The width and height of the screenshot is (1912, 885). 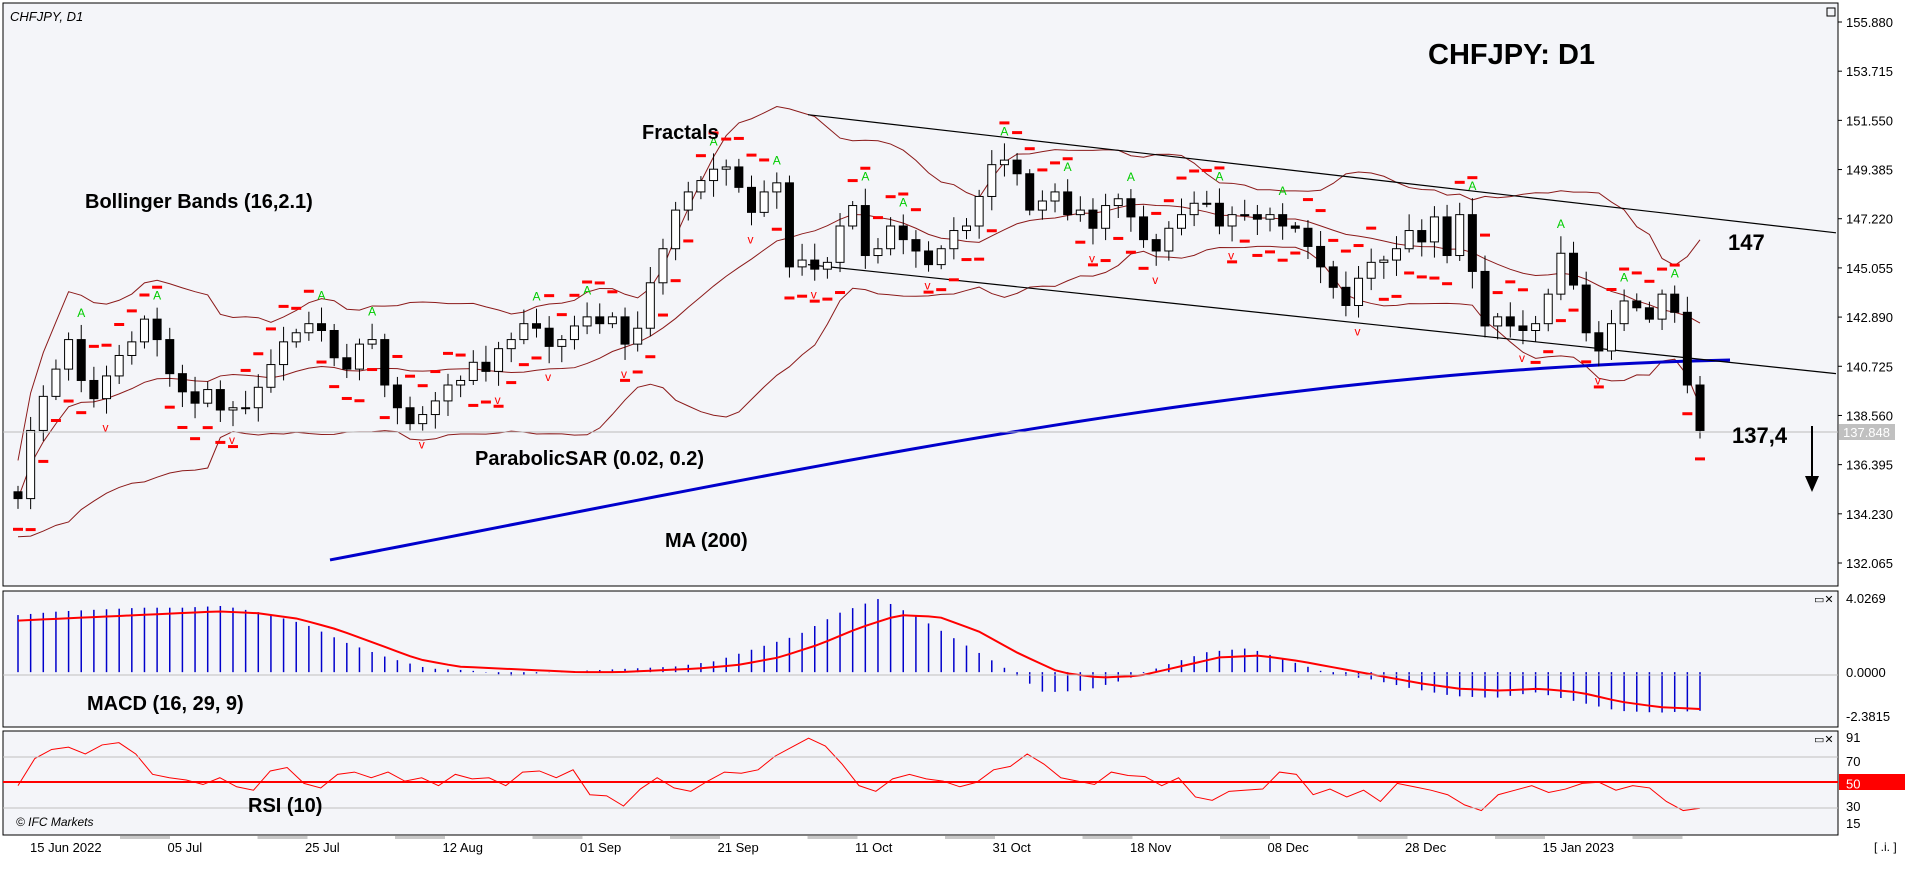 I want to click on macd-window-icons: ▭✕, so click(x=1824, y=600).